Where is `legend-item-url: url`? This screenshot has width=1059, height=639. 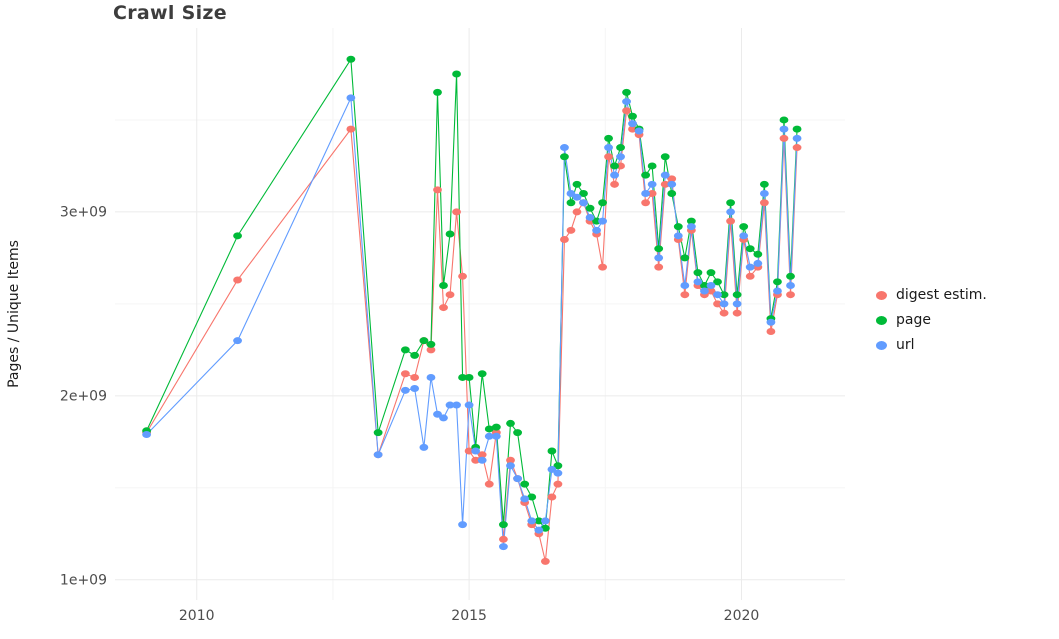
legend-item-url: url is located at coordinates (931, 345).